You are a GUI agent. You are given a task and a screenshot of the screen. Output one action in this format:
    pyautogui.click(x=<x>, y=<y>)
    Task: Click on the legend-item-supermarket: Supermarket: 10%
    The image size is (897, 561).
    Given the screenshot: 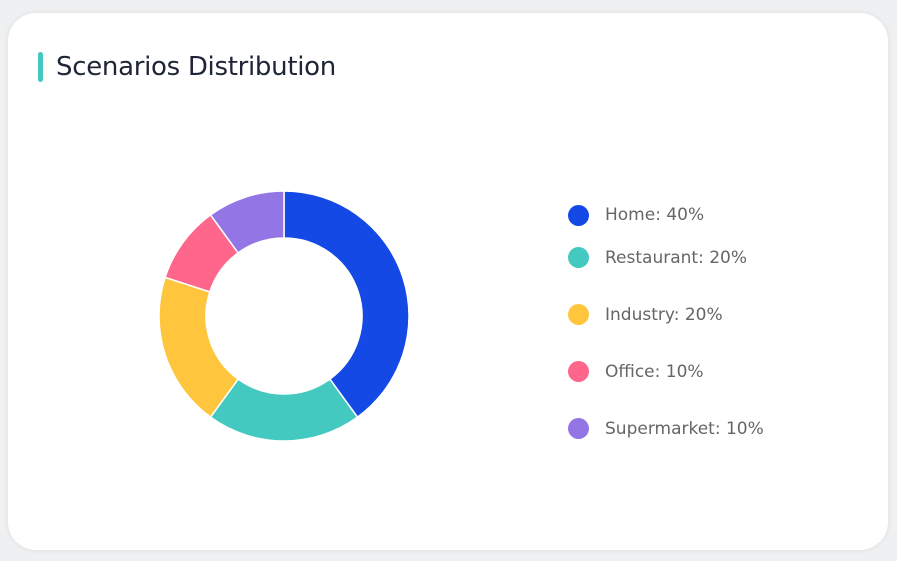 What is the action you would take?
    pyautogui.click(x=666, y=428)
    